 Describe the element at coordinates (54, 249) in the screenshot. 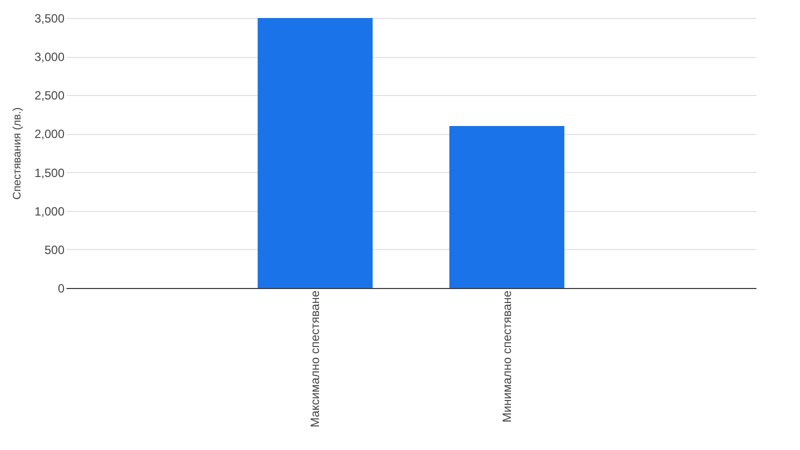

I see `y-tick-label: 500` at that location.